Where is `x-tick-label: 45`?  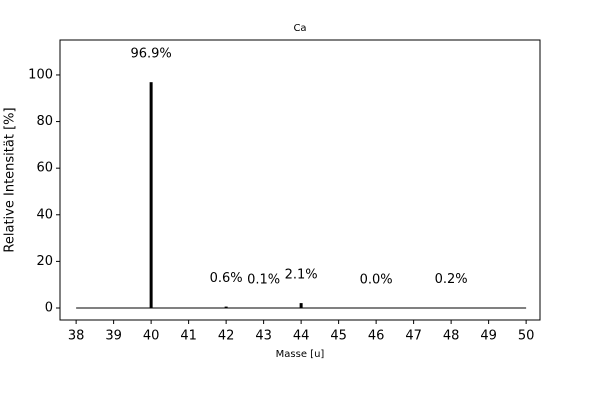
x-tick-label: 45 is located at coordinates (338, 336).